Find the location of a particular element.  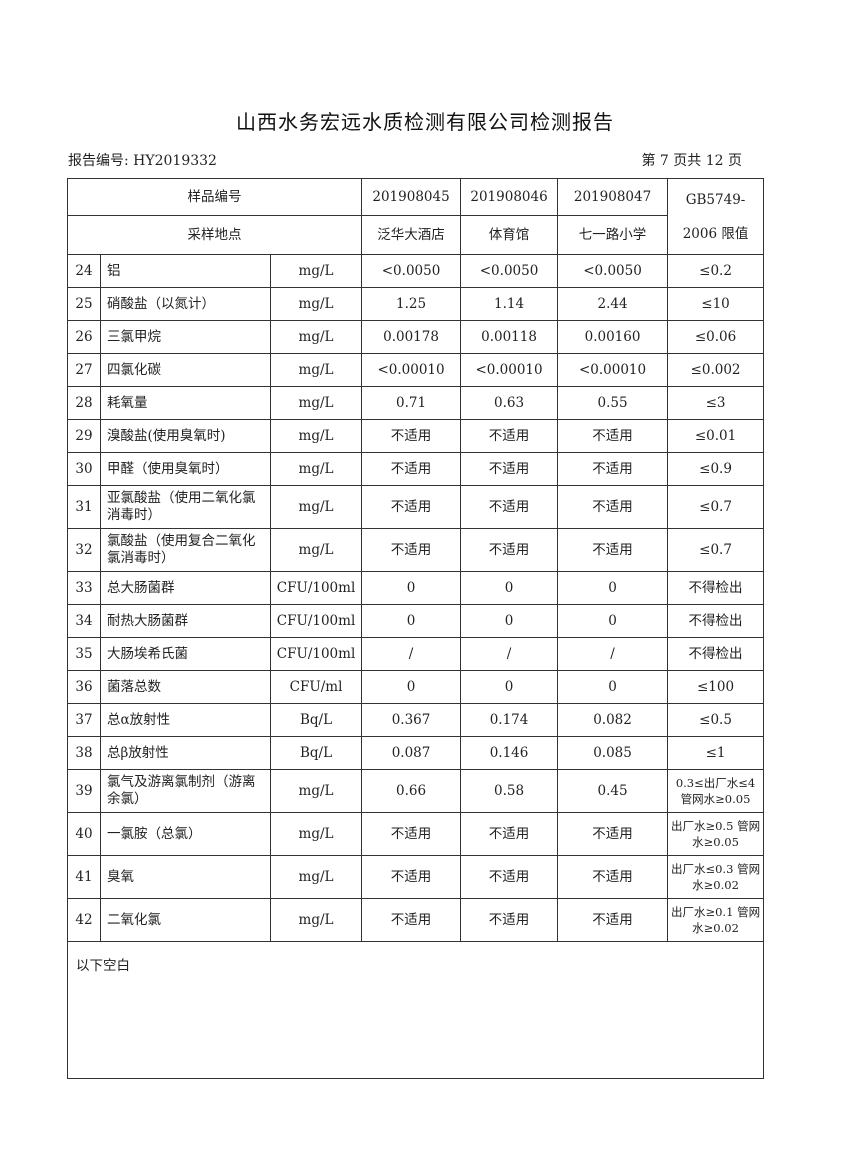

sample-value: 0.00160 is located at coordinates (613, 337).